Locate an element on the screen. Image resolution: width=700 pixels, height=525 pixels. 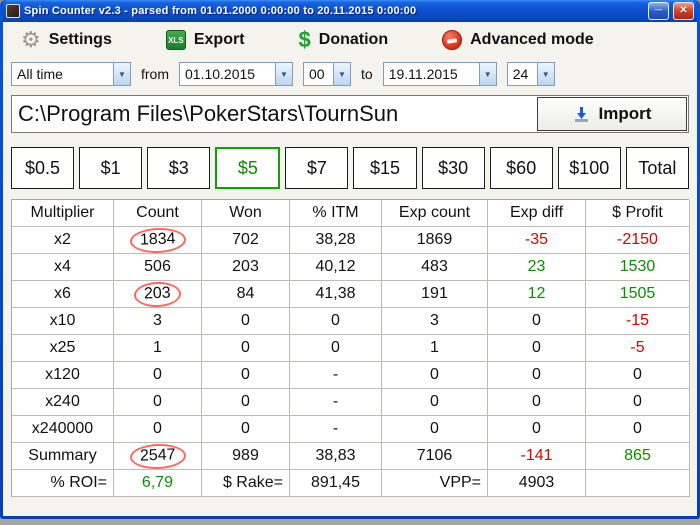
import-button: Import is located at coordinates (612, 114).